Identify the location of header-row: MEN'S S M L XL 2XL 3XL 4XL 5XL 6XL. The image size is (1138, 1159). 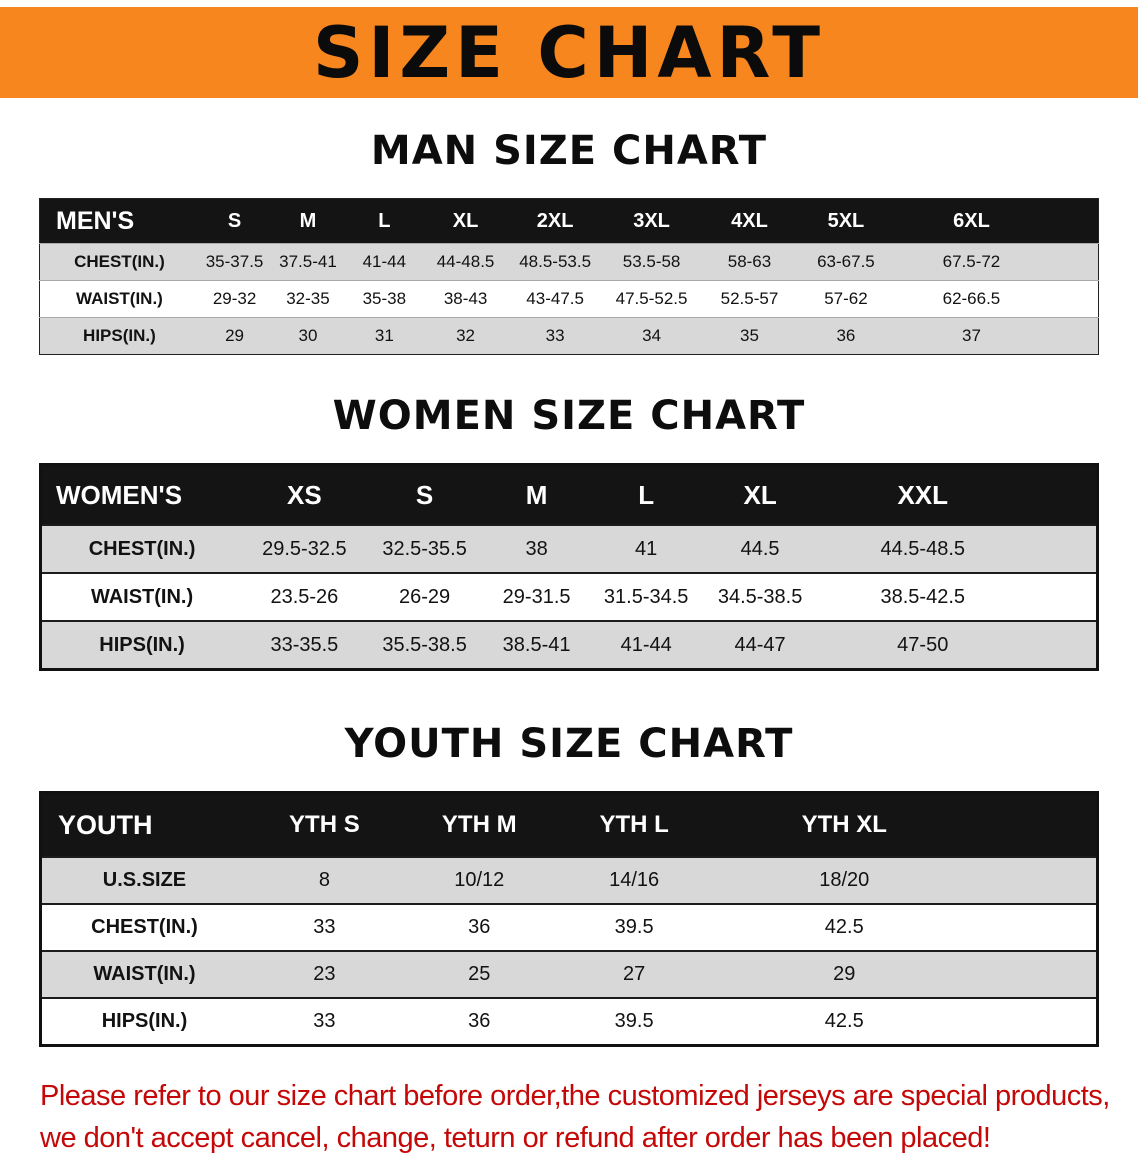
(569, 221).